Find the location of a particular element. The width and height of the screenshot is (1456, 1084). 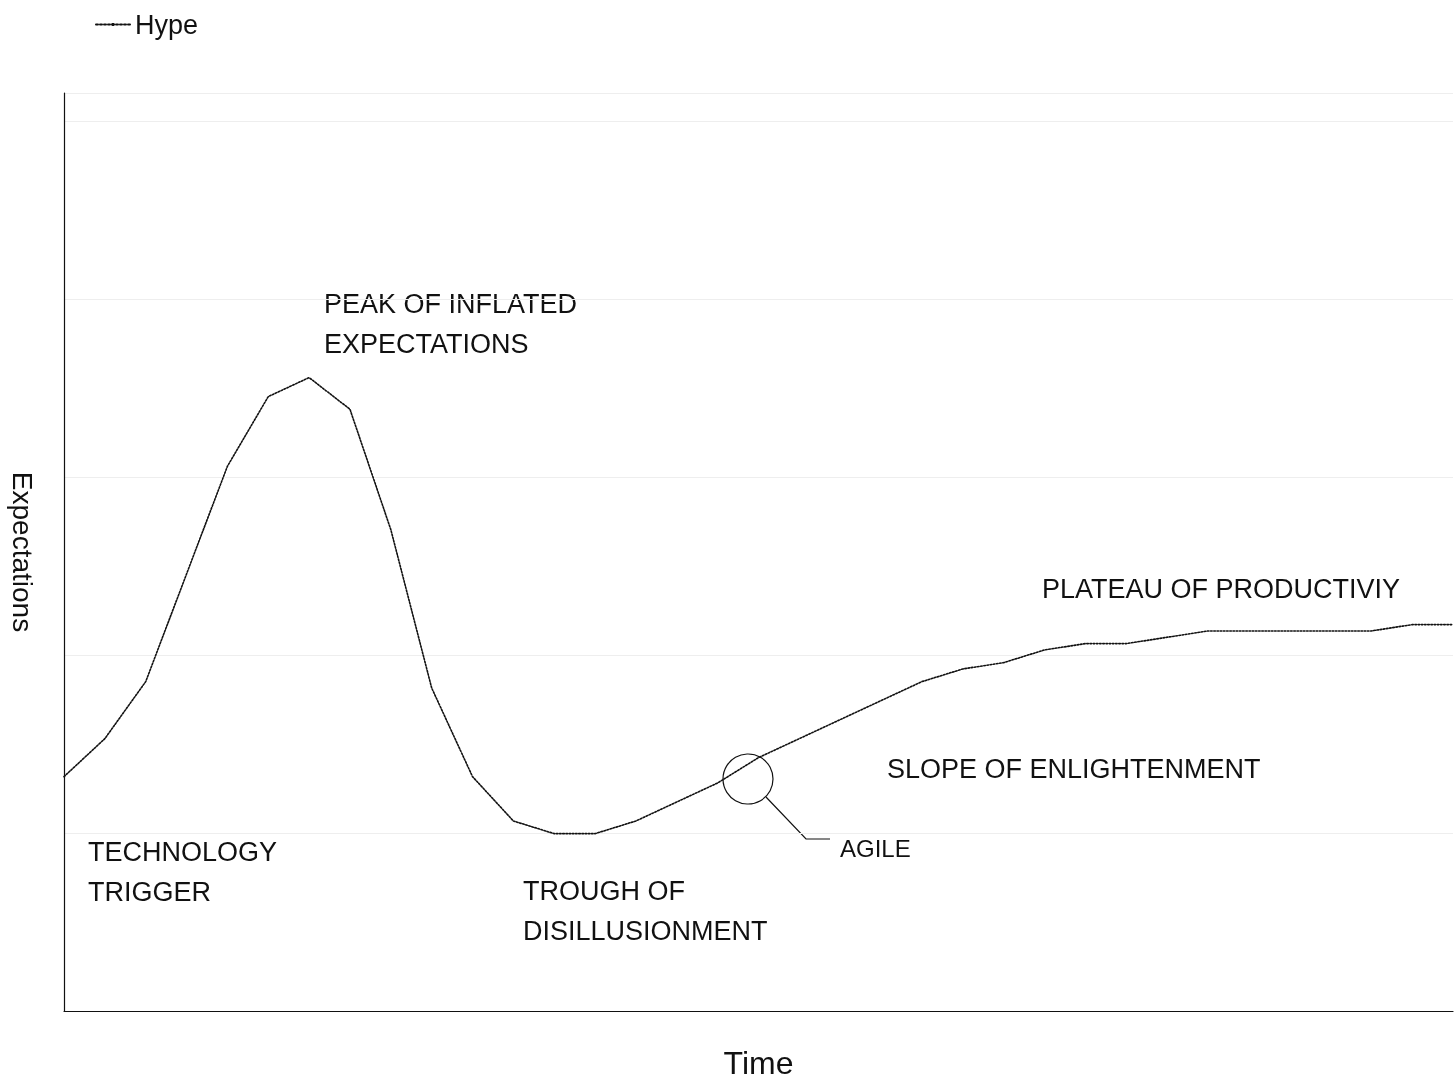

annotation: AGILE is located at coordinates (875, 848).